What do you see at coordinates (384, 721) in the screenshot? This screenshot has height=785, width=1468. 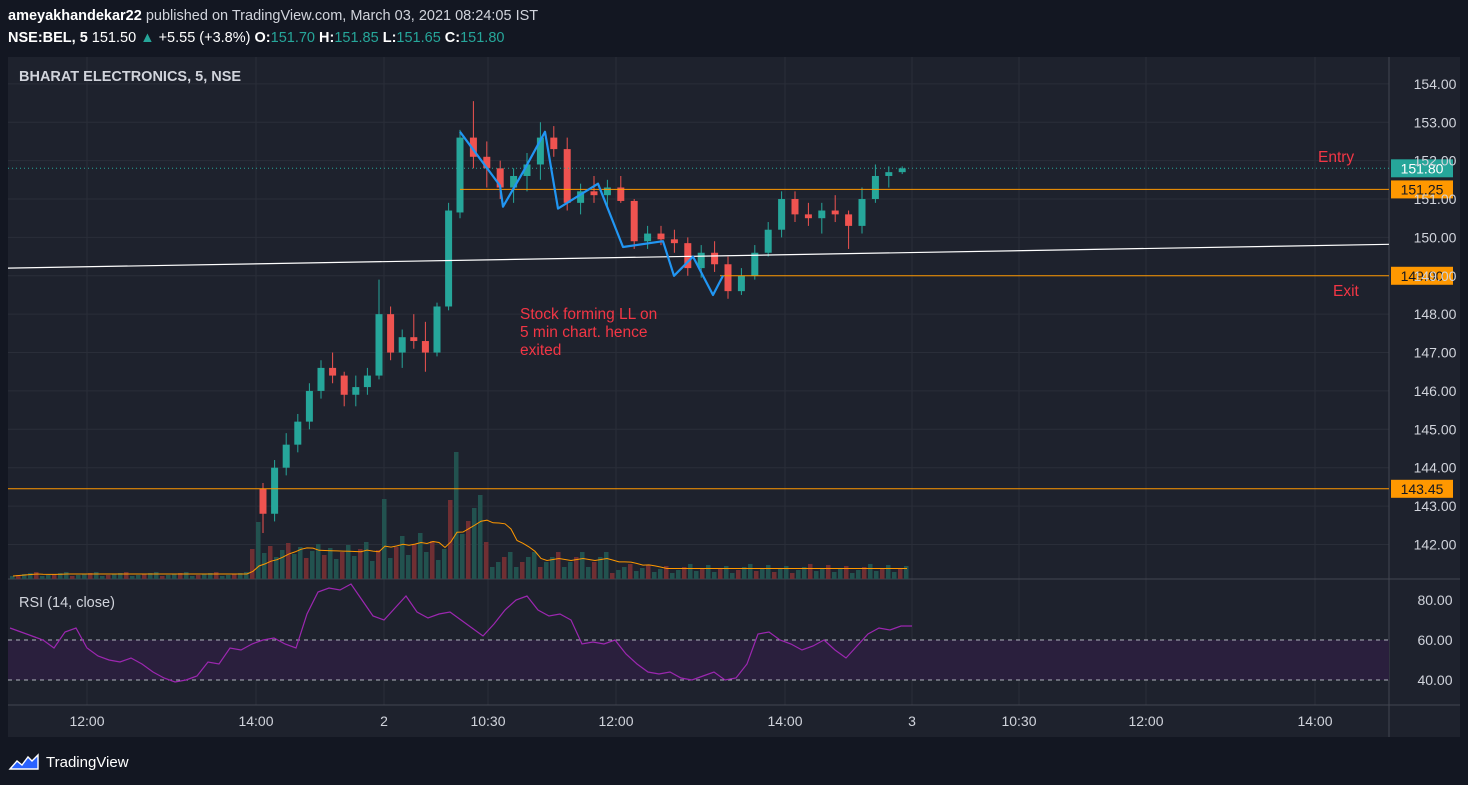 I see `time-tick-label: 2` at bounding box center [384, 721].